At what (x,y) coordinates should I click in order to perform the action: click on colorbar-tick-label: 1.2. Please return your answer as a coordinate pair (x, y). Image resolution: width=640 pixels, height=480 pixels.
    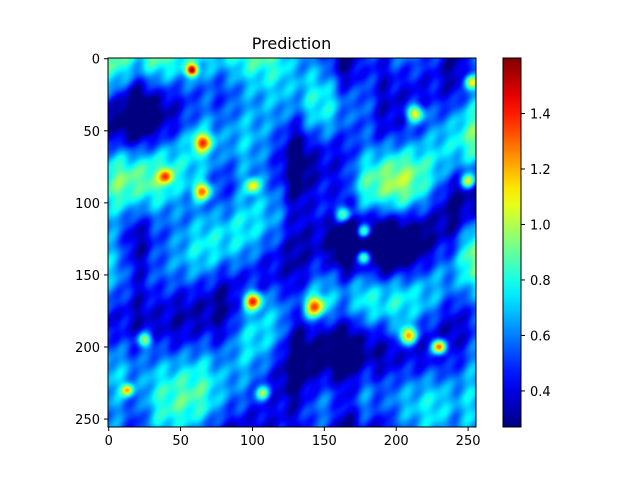
    Looking at the image, I should click on (540, 170).